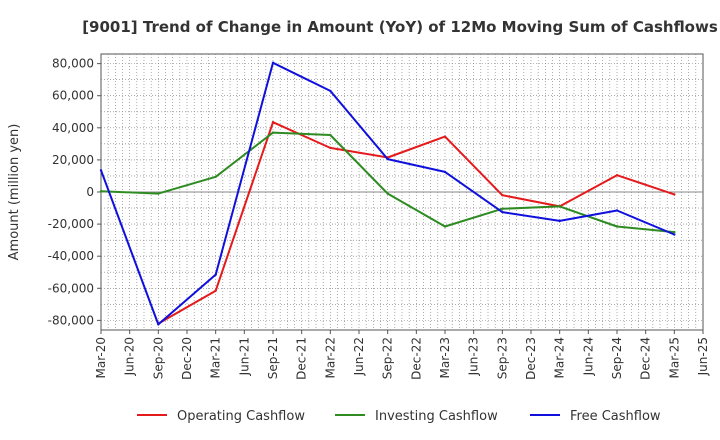 The image size is (720, 440). Describe the element at coordinates (216, 357) in the screenshot. I see `x-tick-label: Mar-21` at that location.